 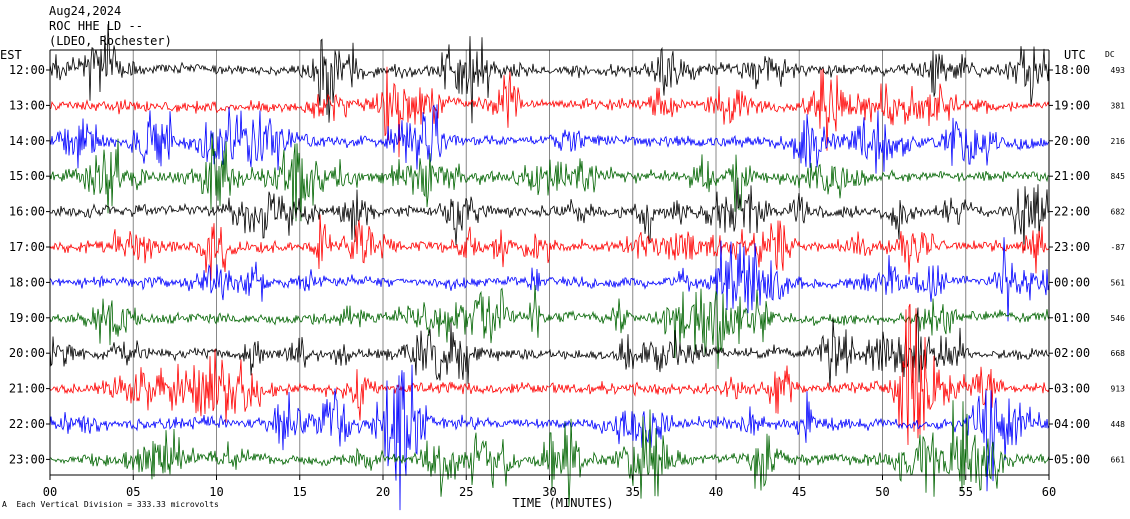 What do you see at coordinates (27, 459) in the screenshot?
I see `est-label: 23:00` at bounding box center [27, 459].